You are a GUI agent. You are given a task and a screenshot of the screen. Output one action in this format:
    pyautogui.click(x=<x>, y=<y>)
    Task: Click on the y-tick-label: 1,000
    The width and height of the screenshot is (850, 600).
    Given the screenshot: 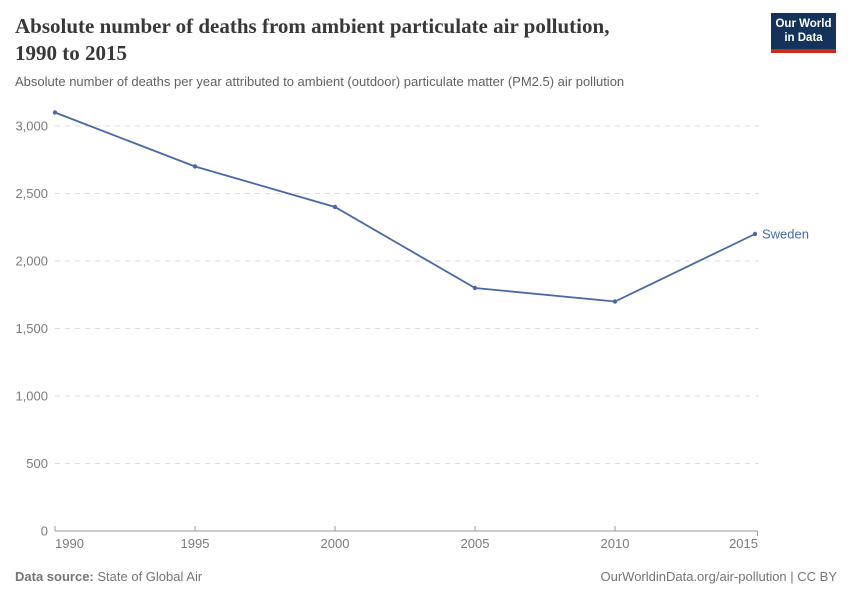 What is the action you would take?
    pyautogui.click(x=31, y=396)
    